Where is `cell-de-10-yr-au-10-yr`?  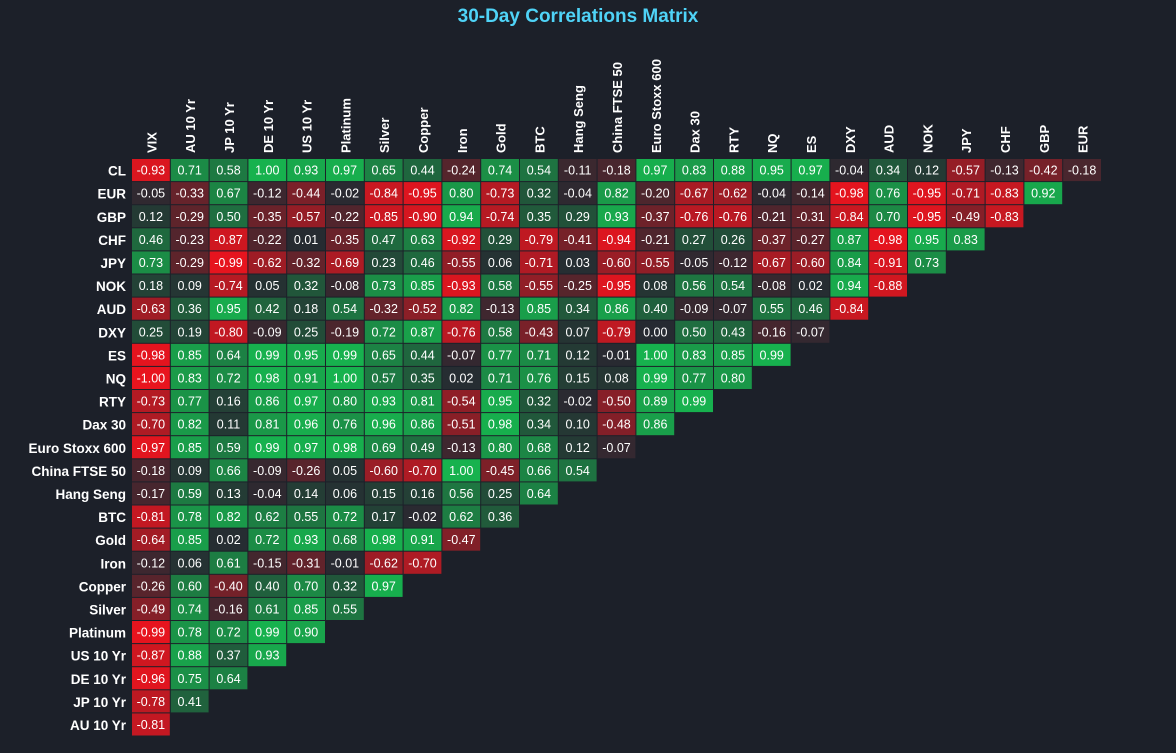 cell-de-10-yr-au-10-yr is located at coordinates (189, 678).